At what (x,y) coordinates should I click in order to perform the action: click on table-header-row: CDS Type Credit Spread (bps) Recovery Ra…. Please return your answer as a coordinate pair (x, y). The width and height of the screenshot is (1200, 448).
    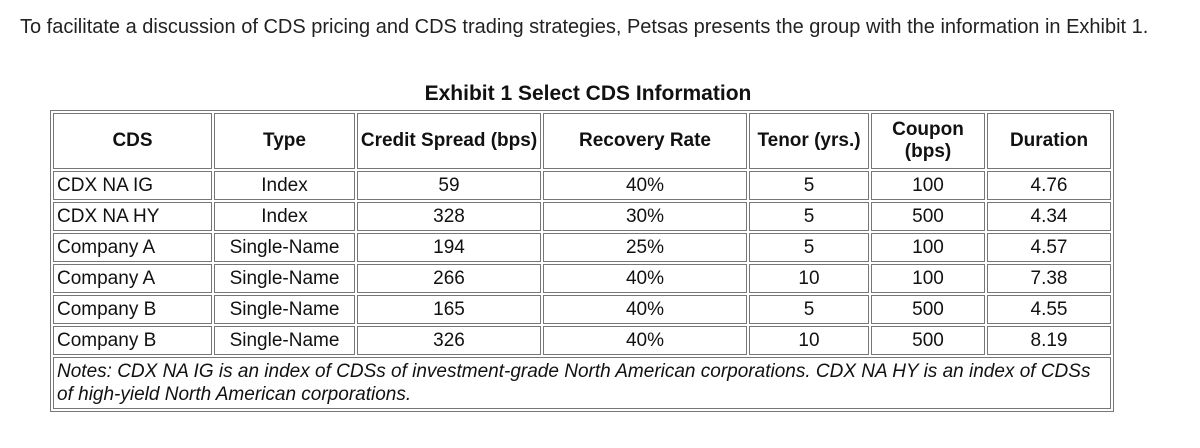
    Looking at the image, I should click on (582, 141).